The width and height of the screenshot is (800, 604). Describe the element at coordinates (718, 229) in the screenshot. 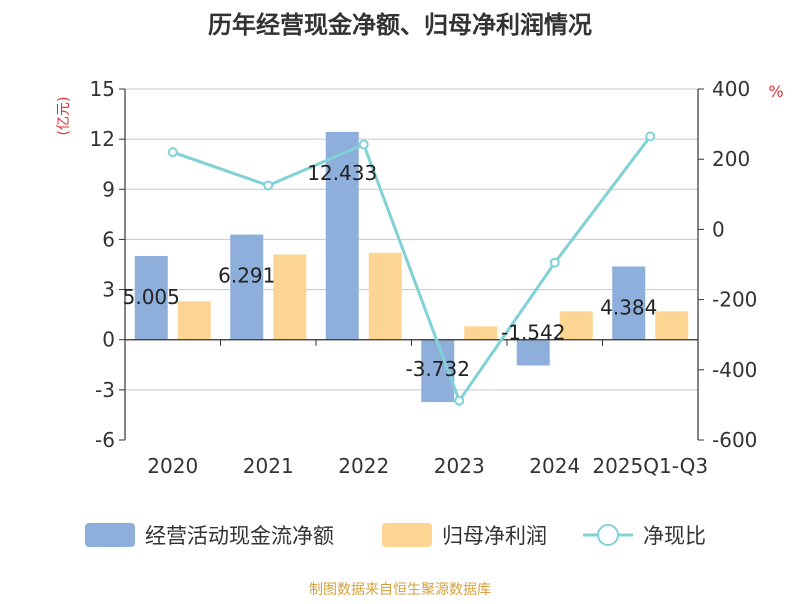

I see `right-tick-label: 0` at that location.